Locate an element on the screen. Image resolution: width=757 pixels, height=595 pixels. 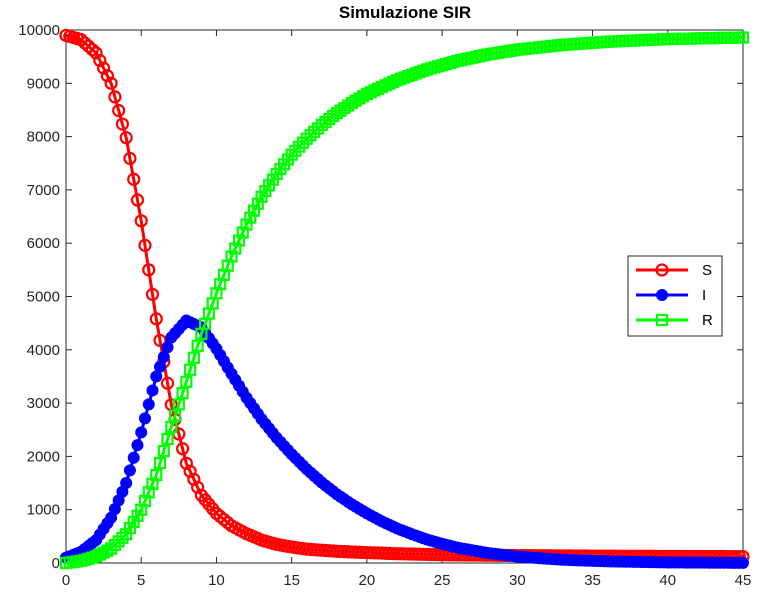
x-tick-label: 20 is located at coordinates (367, 580).